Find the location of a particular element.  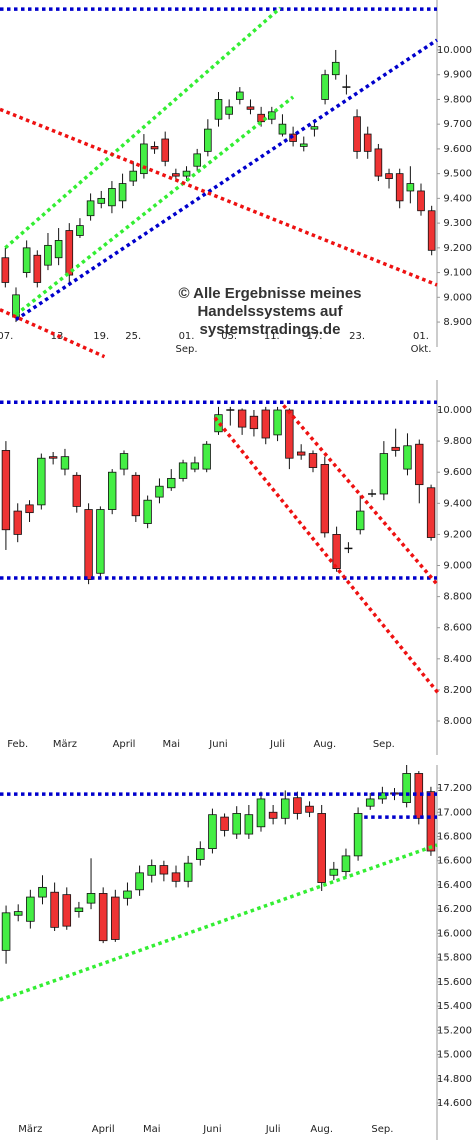

y-tick-label: 10.000 is located at coordinates (454, 410).